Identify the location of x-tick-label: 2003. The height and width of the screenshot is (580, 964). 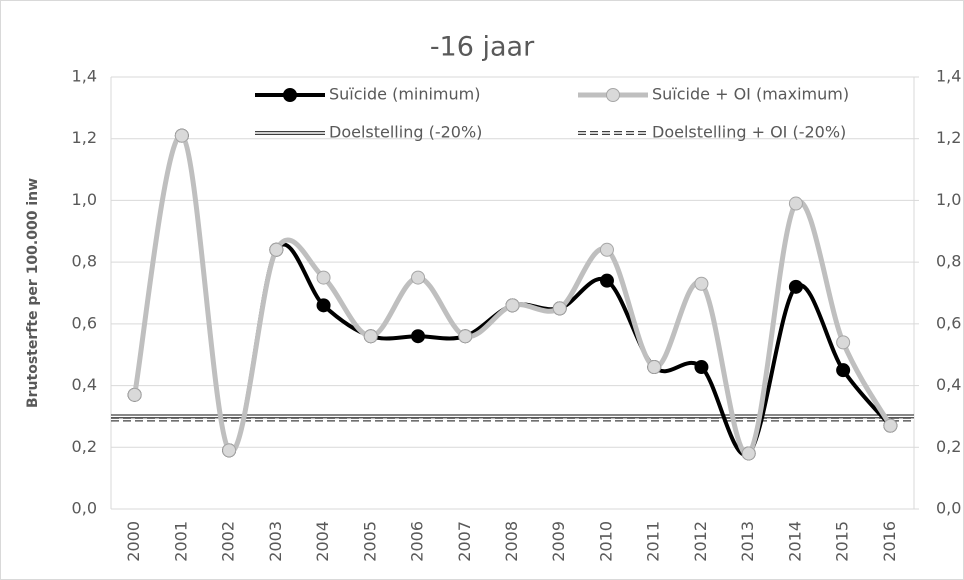
(275, 541).